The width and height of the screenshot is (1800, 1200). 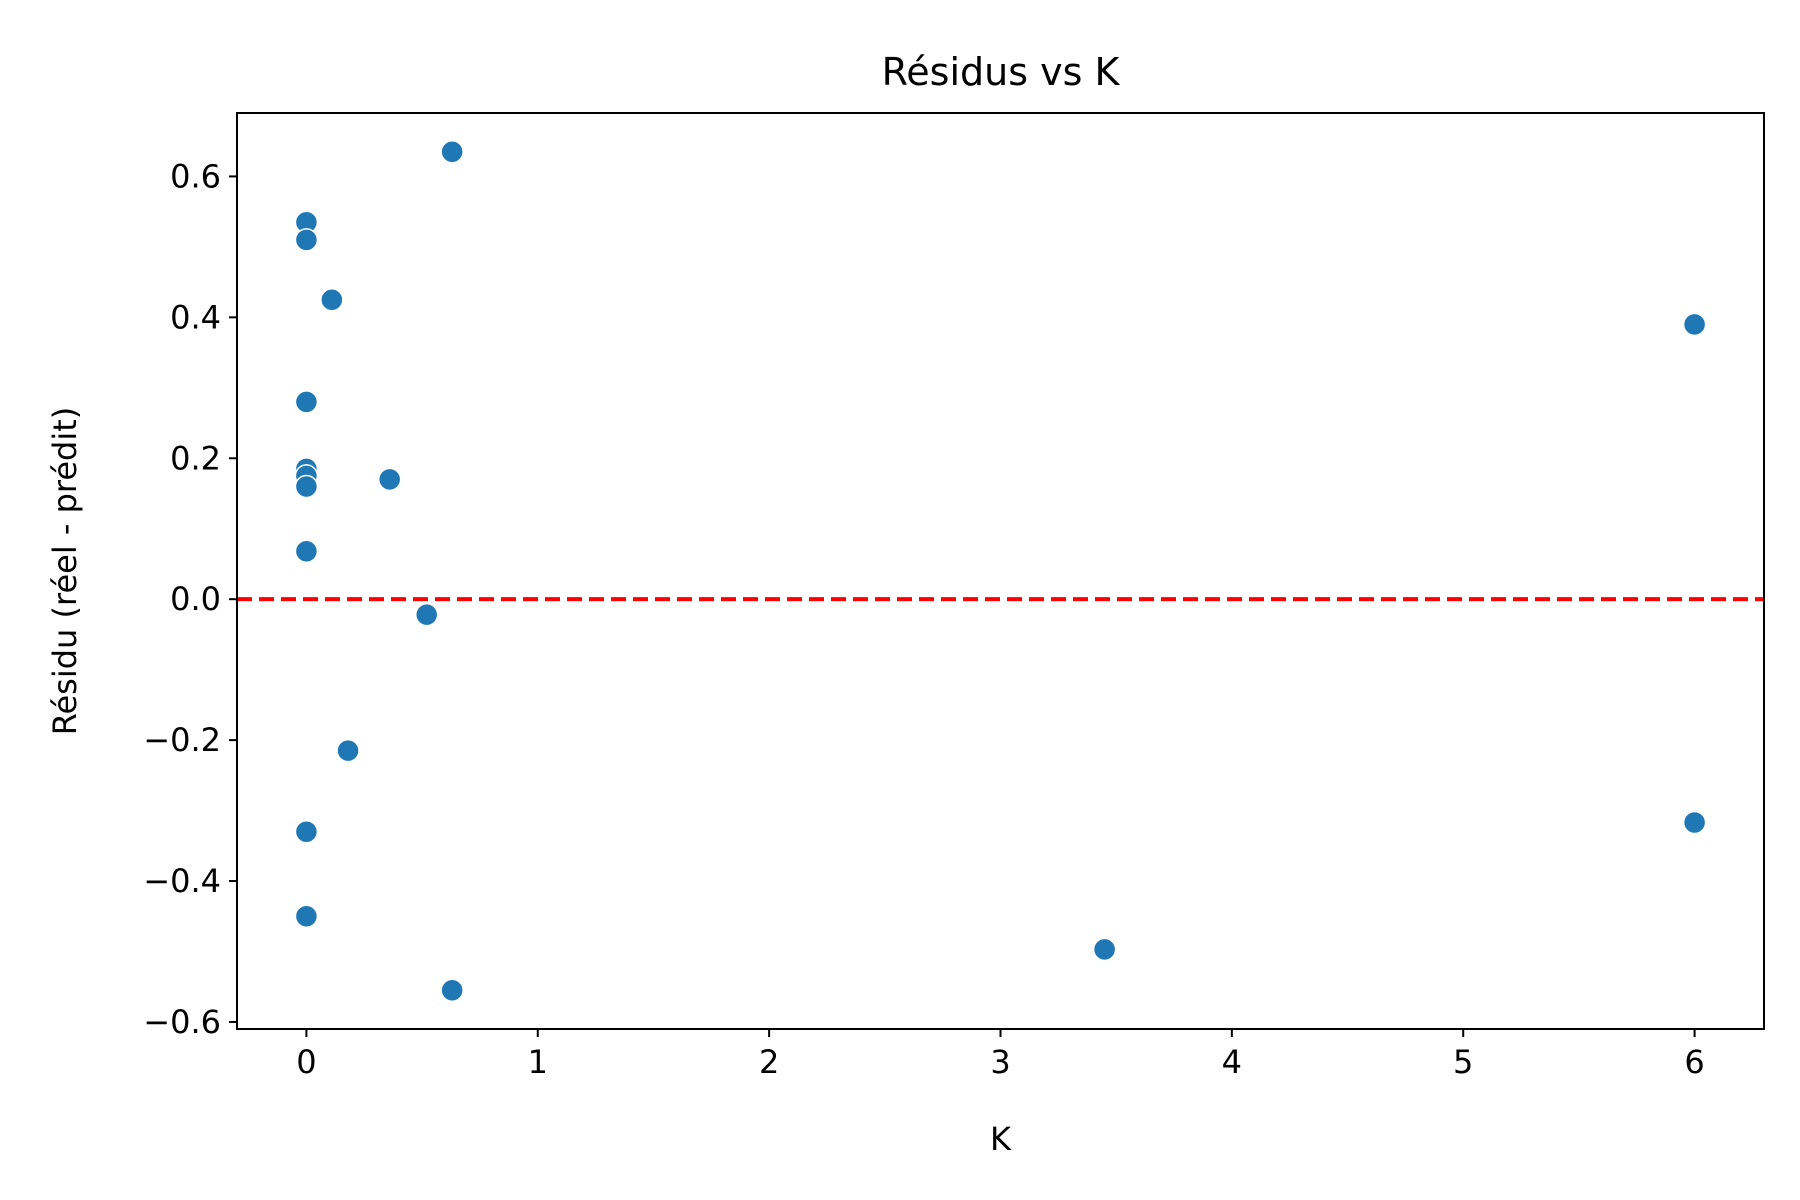 What do you see at coordinates (1232, 1062) in the screenshot?
I see `x-tick-label: 4` at bounding box center [1232, 1062].